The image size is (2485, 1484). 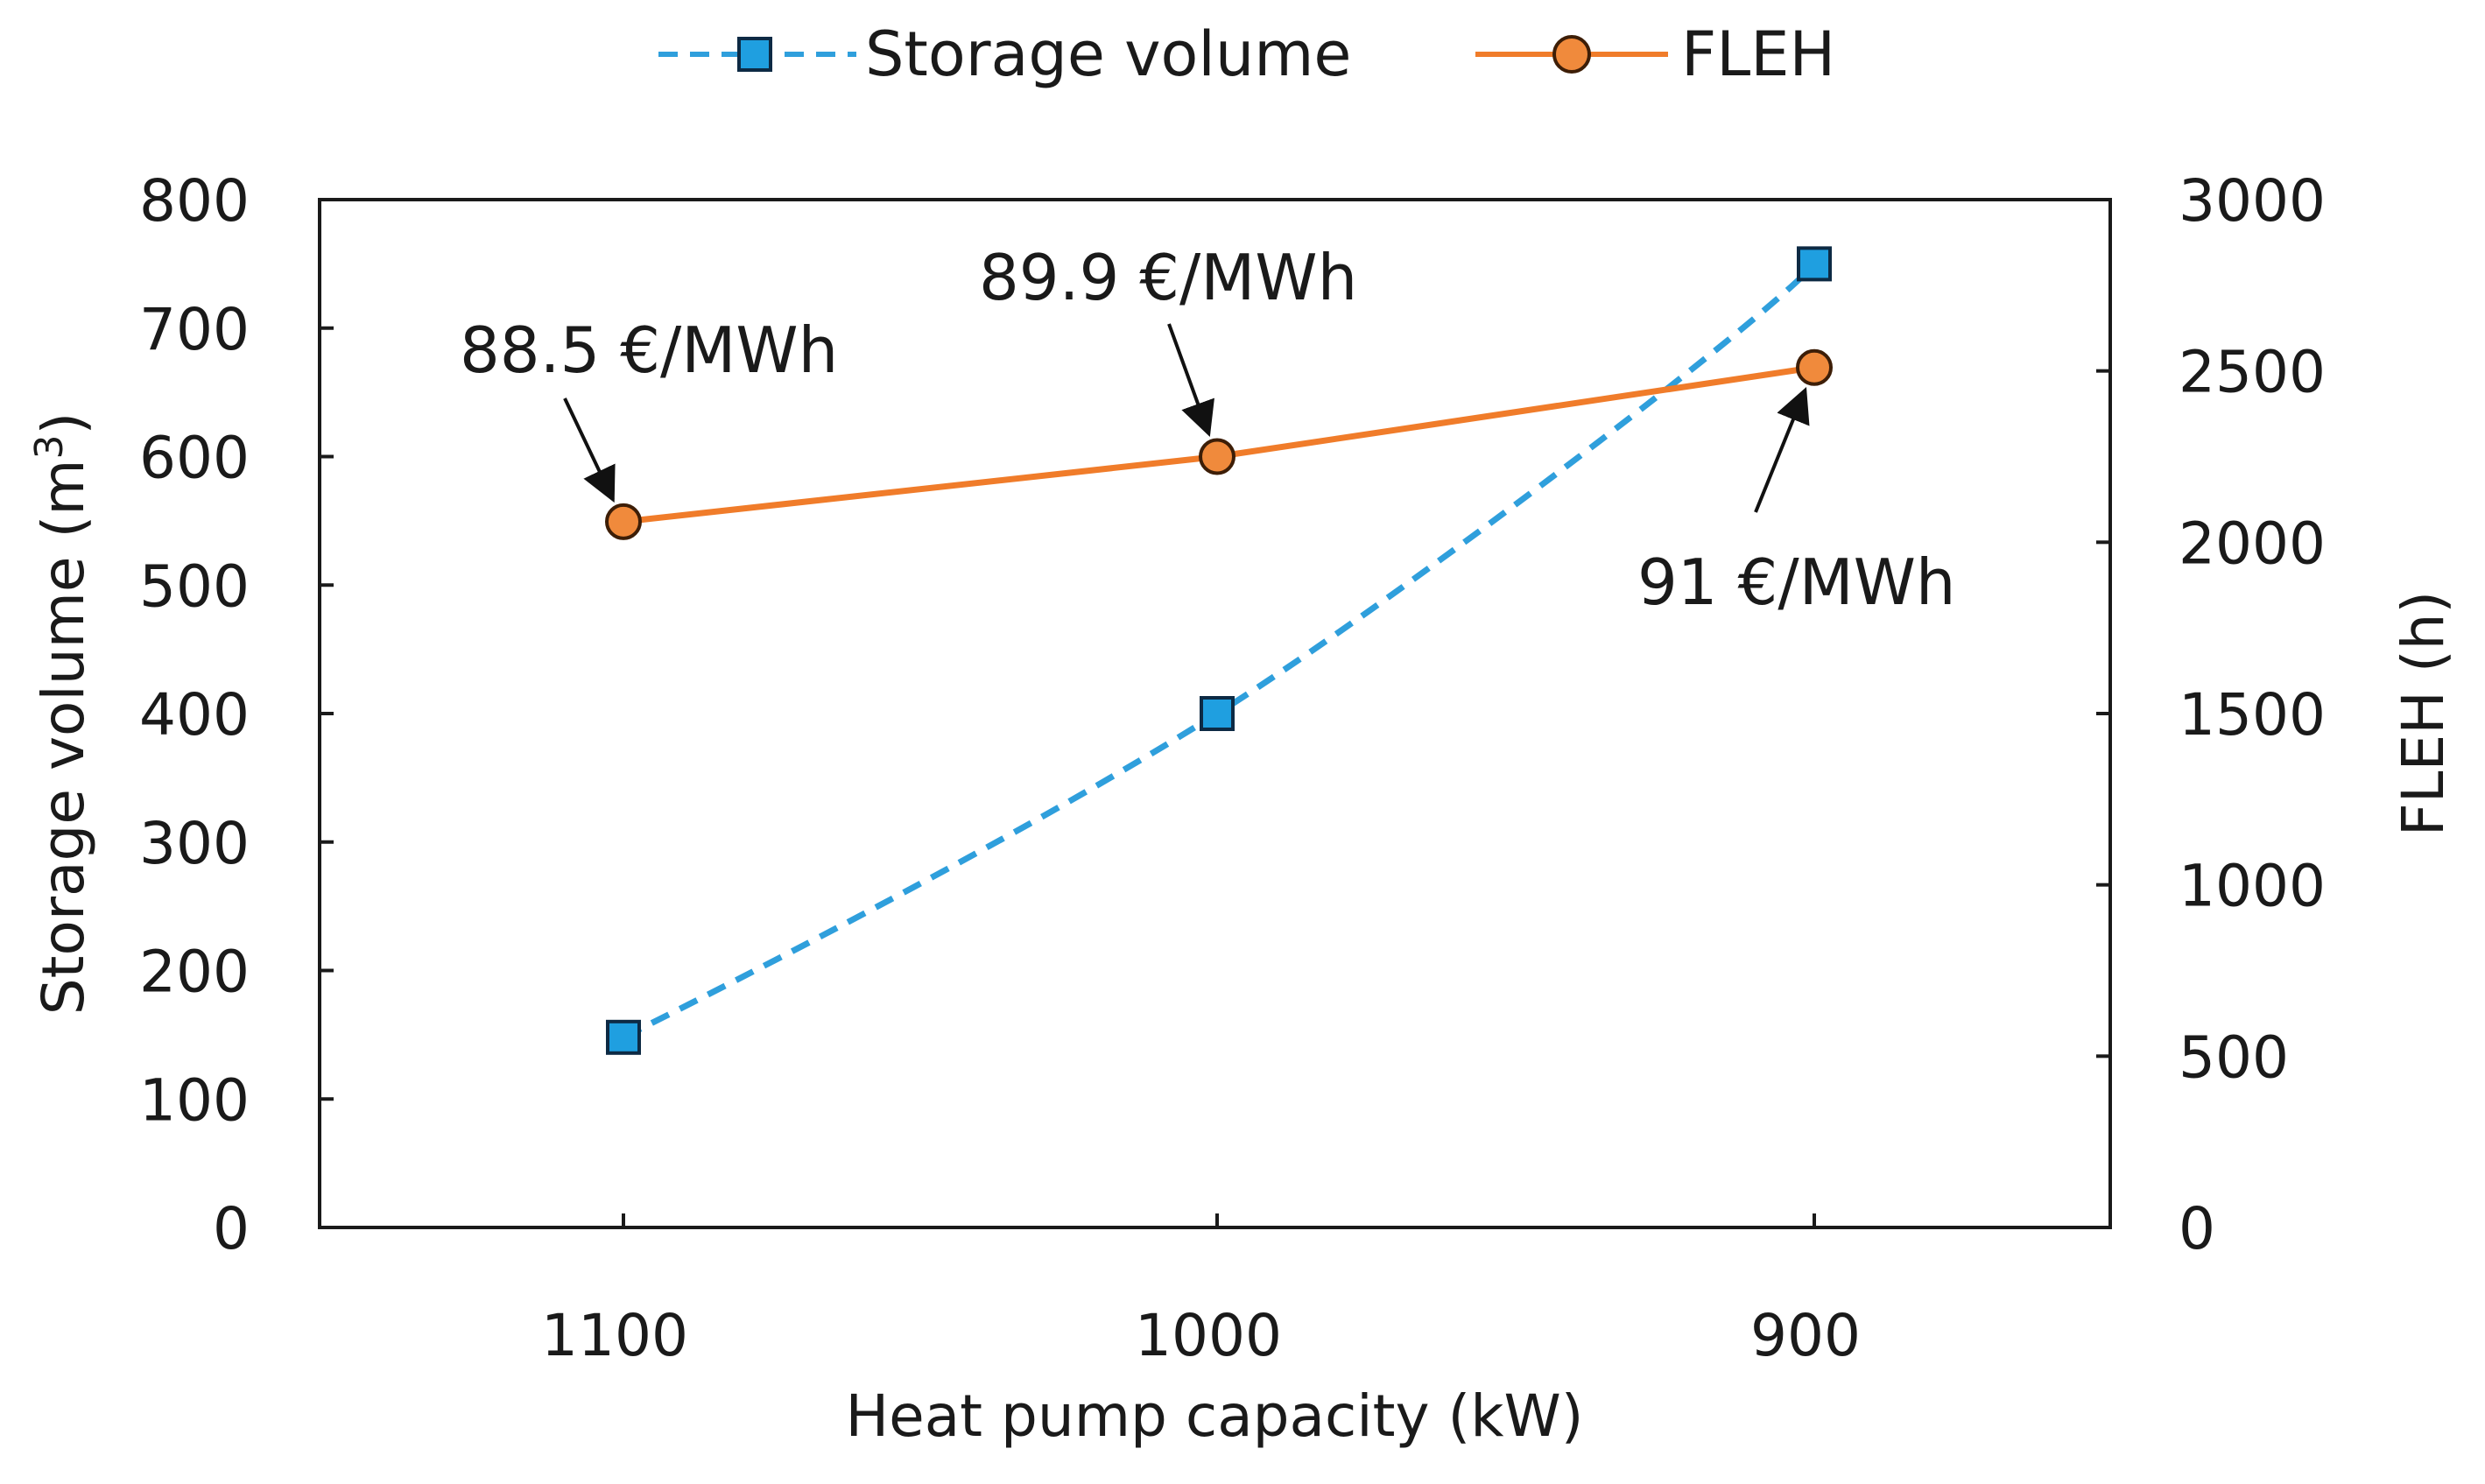 What do you see at coordinates (1571, 54) in the screenshot?
I see `legend-fleh-marker` at bounding box center [1571, 54].